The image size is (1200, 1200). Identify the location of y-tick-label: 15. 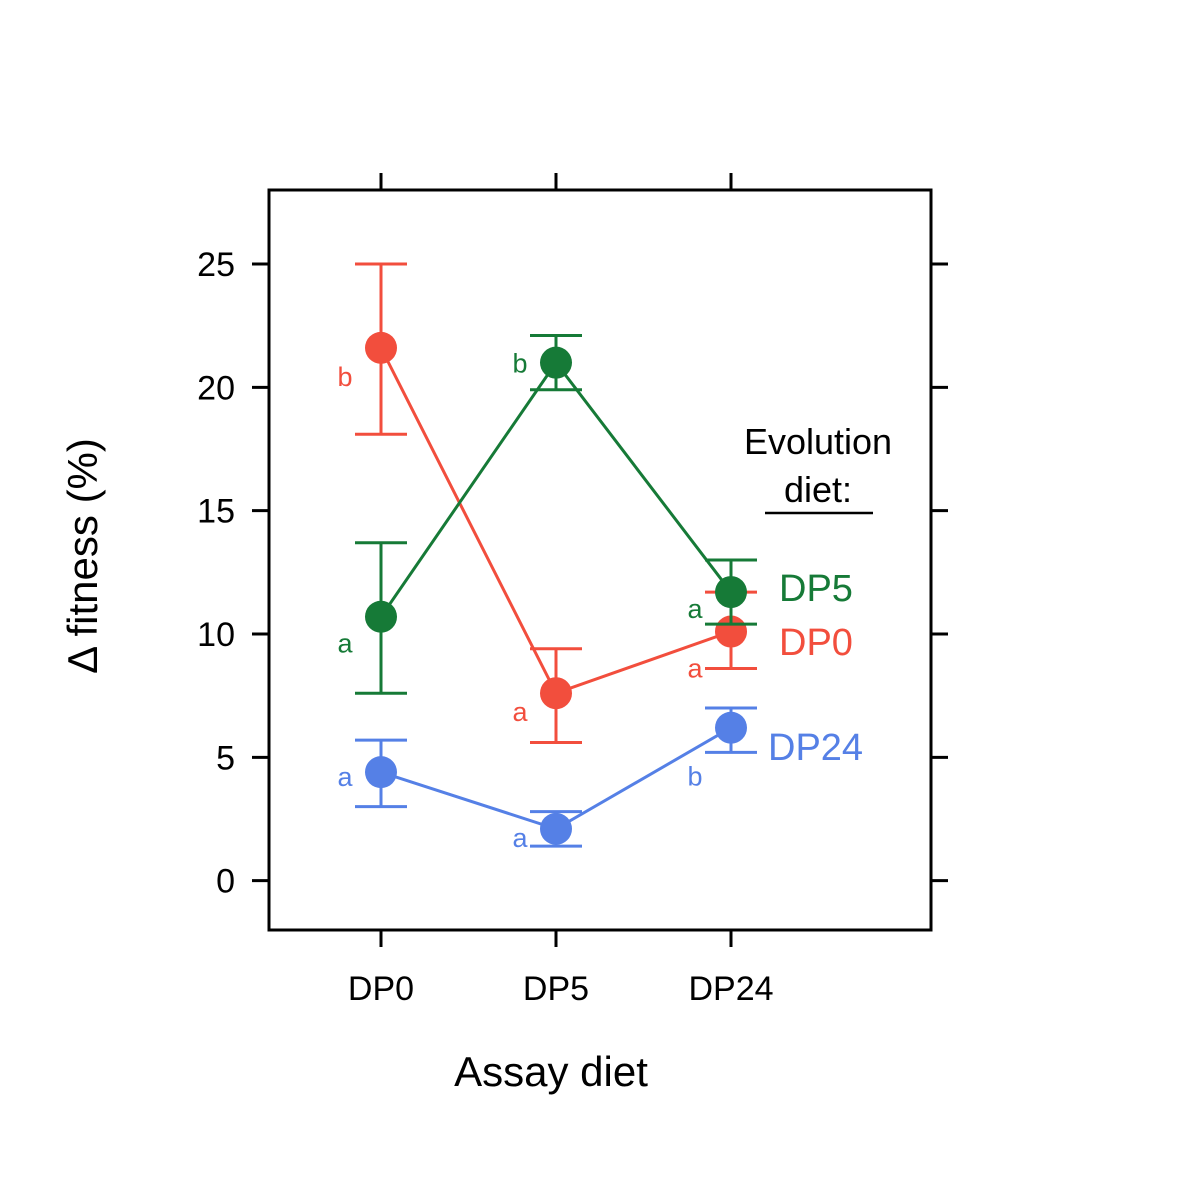
(216, 512).